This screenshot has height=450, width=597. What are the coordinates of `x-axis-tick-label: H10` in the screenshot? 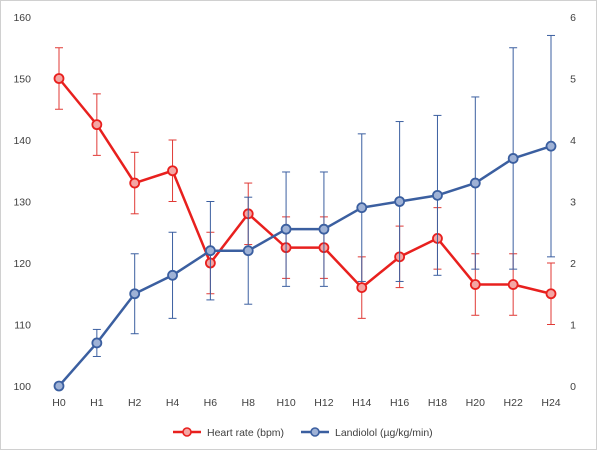 It's located at (285, 403).